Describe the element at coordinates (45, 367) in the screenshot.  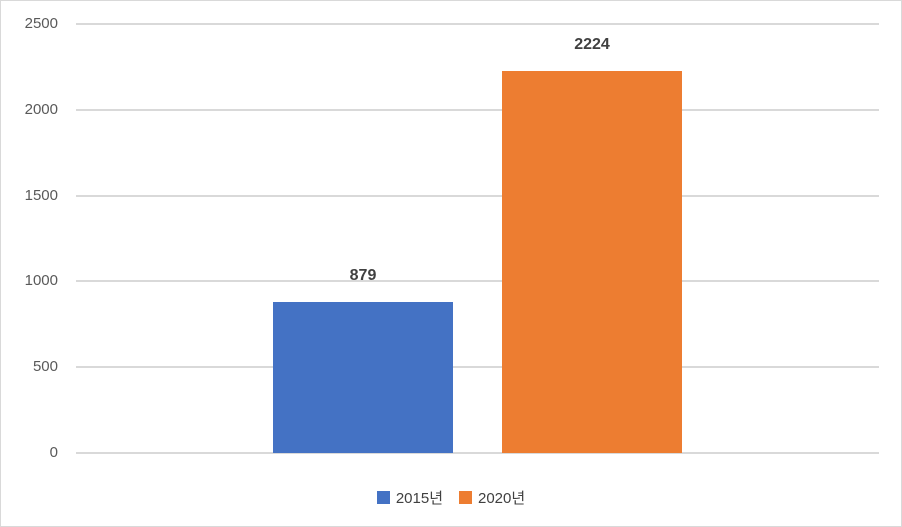
I see `y-tick-label-500: 500` at that location.